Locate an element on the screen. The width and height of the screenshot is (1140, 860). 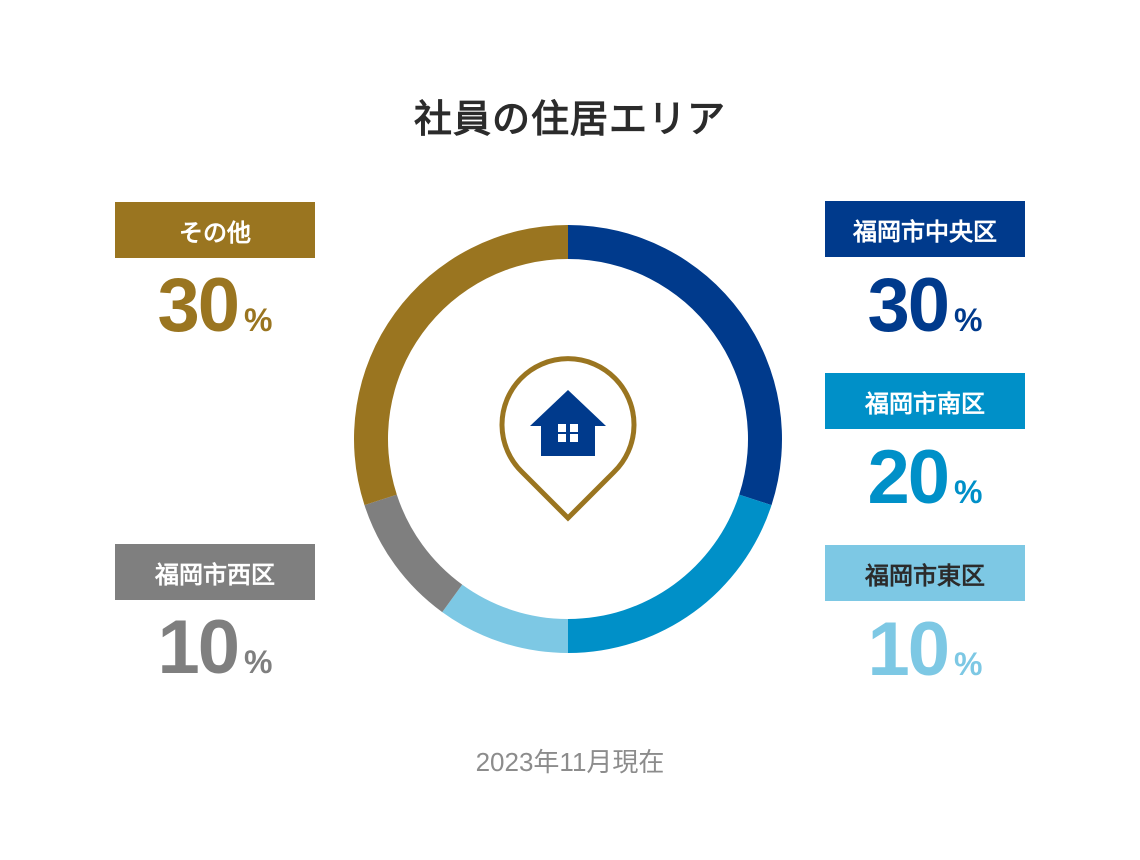
slice-other is located at coordinates (461, 365).